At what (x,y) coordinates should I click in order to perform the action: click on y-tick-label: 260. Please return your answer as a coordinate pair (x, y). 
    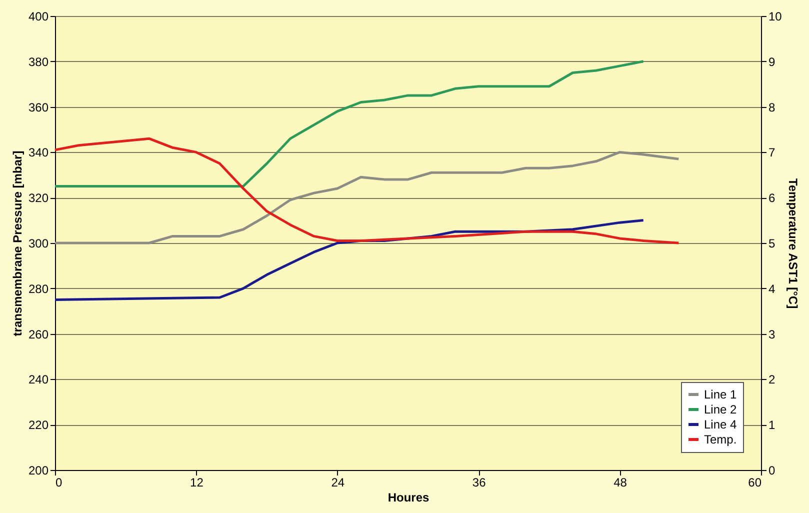
    Looking at the image, I should click on (38, 334).